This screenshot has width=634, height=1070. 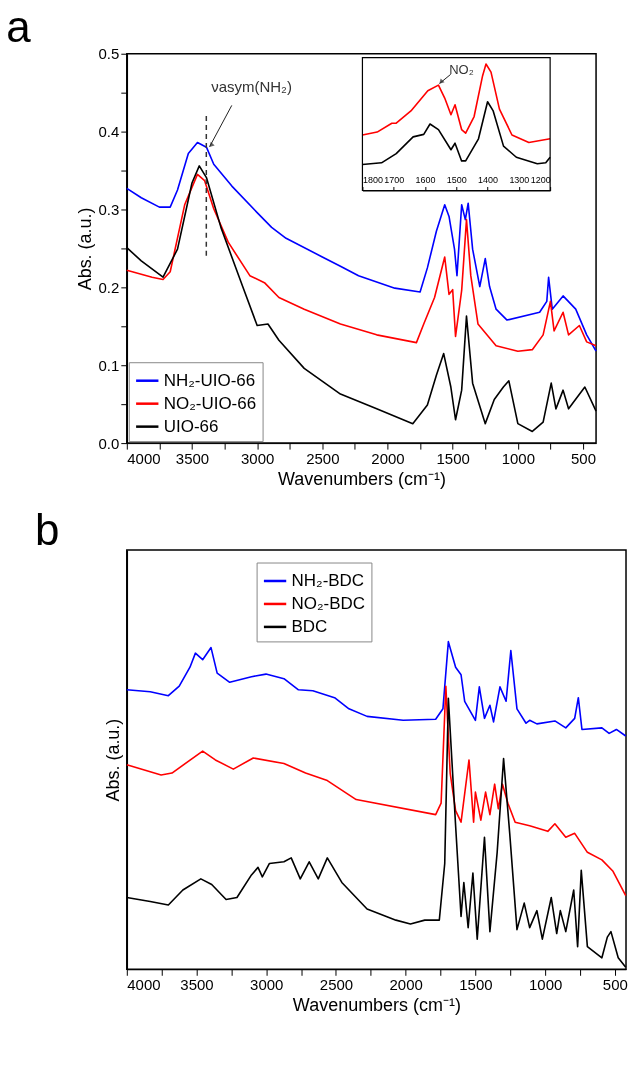 I want to click on y-tick-label: 0.1, so click(x=109, y=365).